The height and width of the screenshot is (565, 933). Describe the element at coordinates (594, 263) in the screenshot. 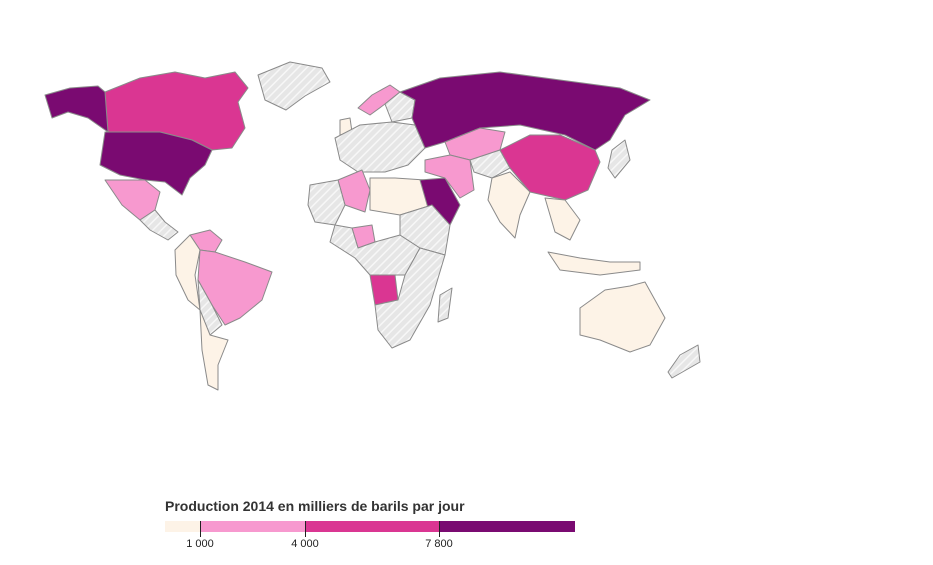

I see `region-indonesia` at that location.